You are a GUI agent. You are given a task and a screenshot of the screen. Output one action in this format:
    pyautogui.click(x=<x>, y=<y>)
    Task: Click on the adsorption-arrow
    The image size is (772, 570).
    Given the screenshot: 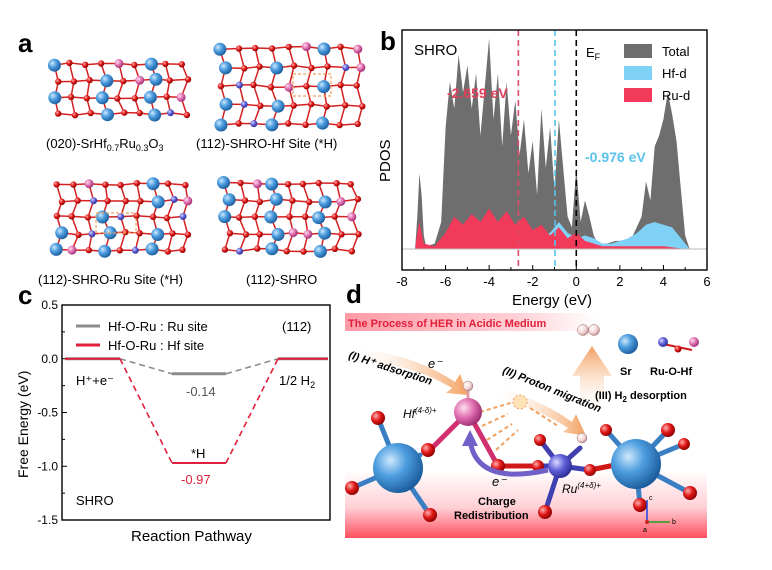 What is the action you would take?
    pyautogui.click(x=412, y=372)
    